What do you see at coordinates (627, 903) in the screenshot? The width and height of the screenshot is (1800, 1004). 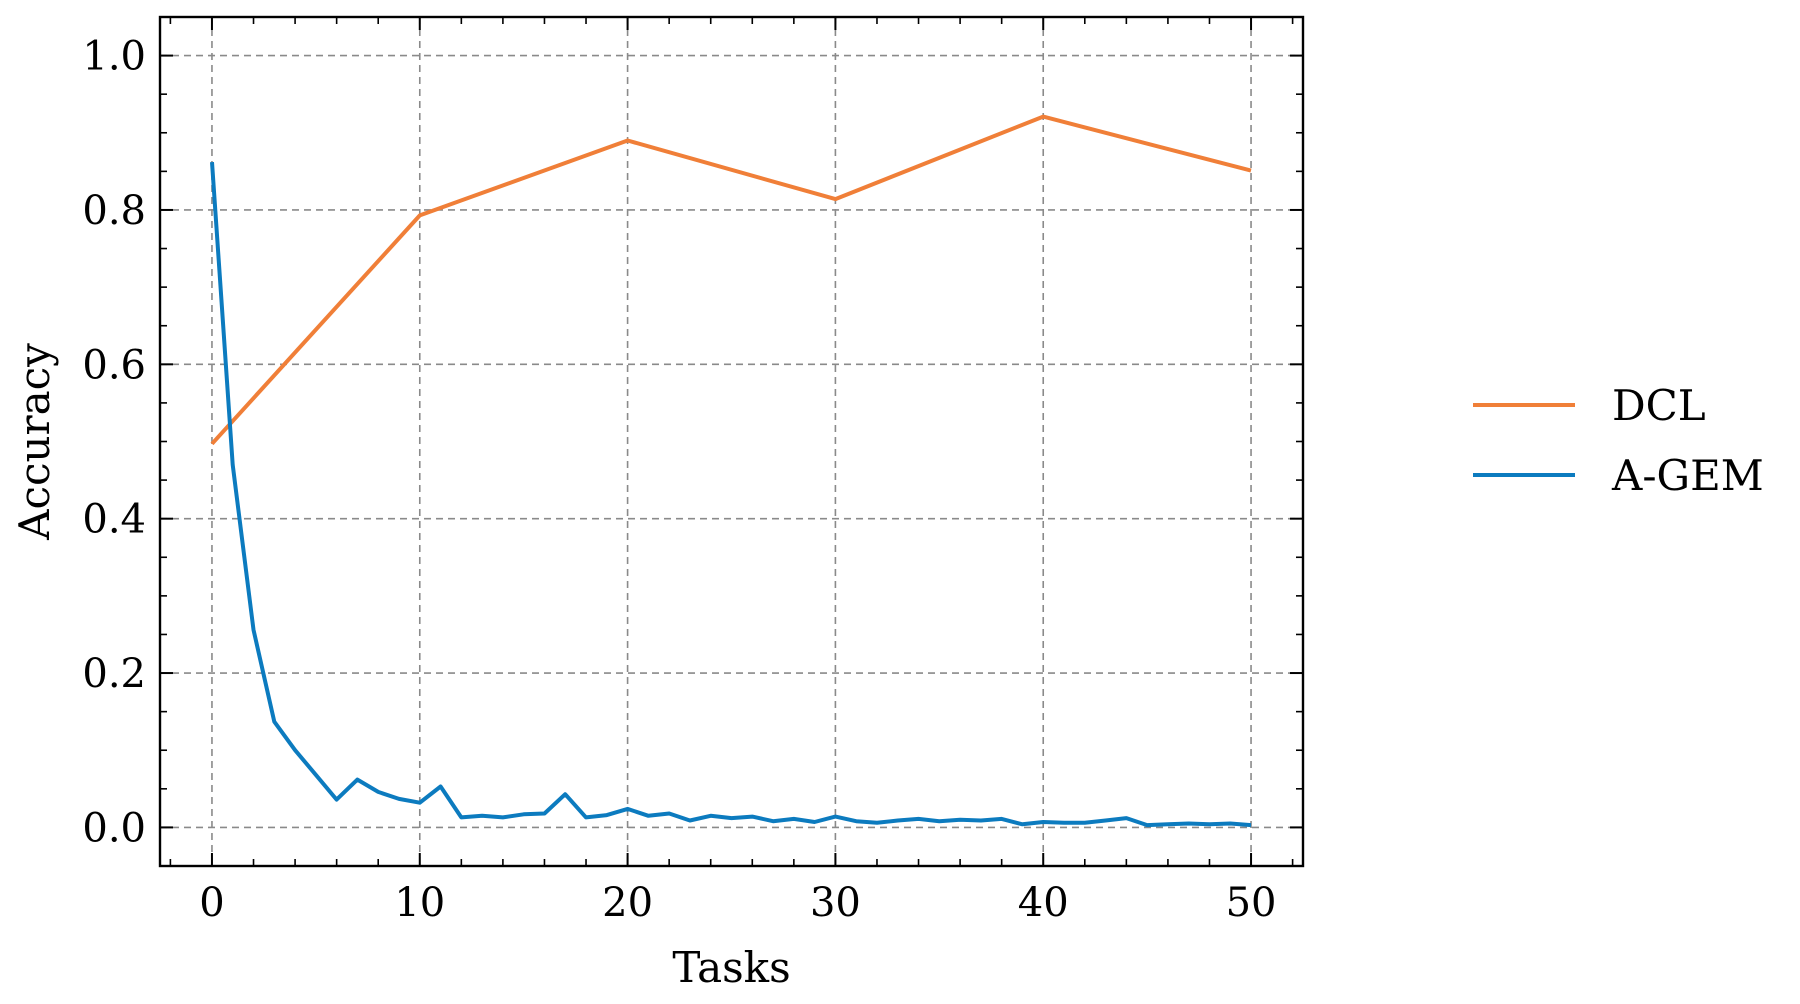 I see `x-tick-label: 20` at bounding box center [627, 903].